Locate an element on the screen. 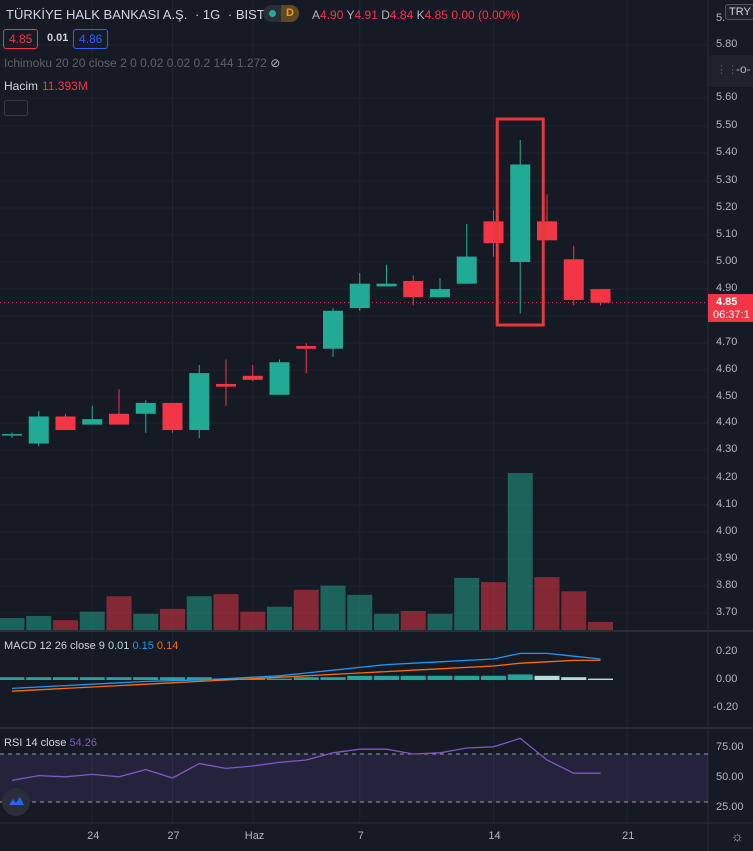 The width and height of the screenshot is (753, 851). rsi-legend: RSI 14 close 54.26 is located at coordinates (50, 743).